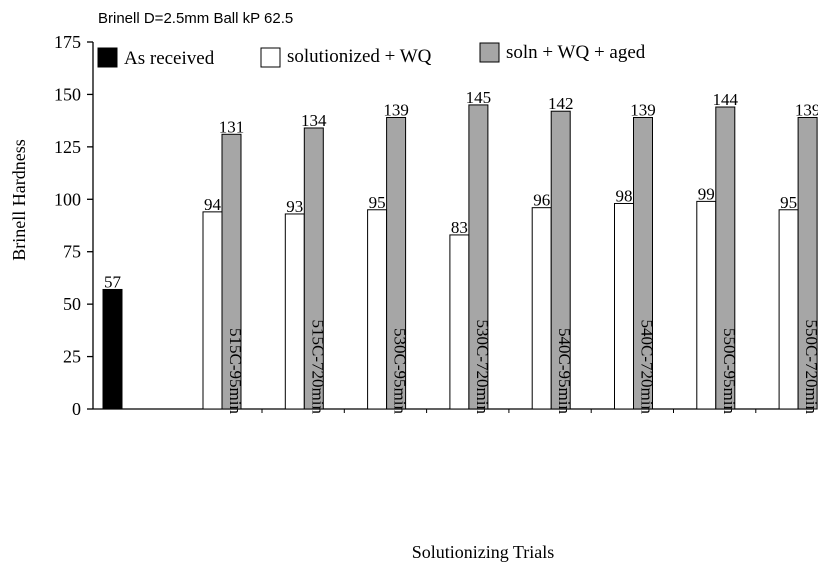 The width and height of the screenshot is (818, 563). Describe the element at coordinates (294, 206) in the screenshot. I see `data-label-solutionized: 93` at that location.